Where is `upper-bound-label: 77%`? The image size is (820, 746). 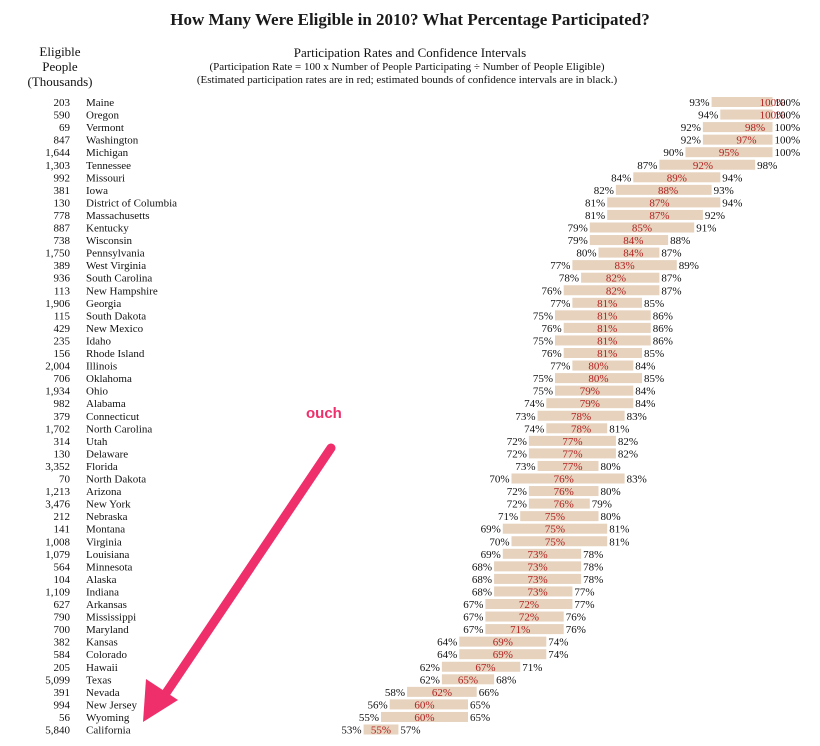 upper-bound-label: 77% is located at coordinates (584, 592).